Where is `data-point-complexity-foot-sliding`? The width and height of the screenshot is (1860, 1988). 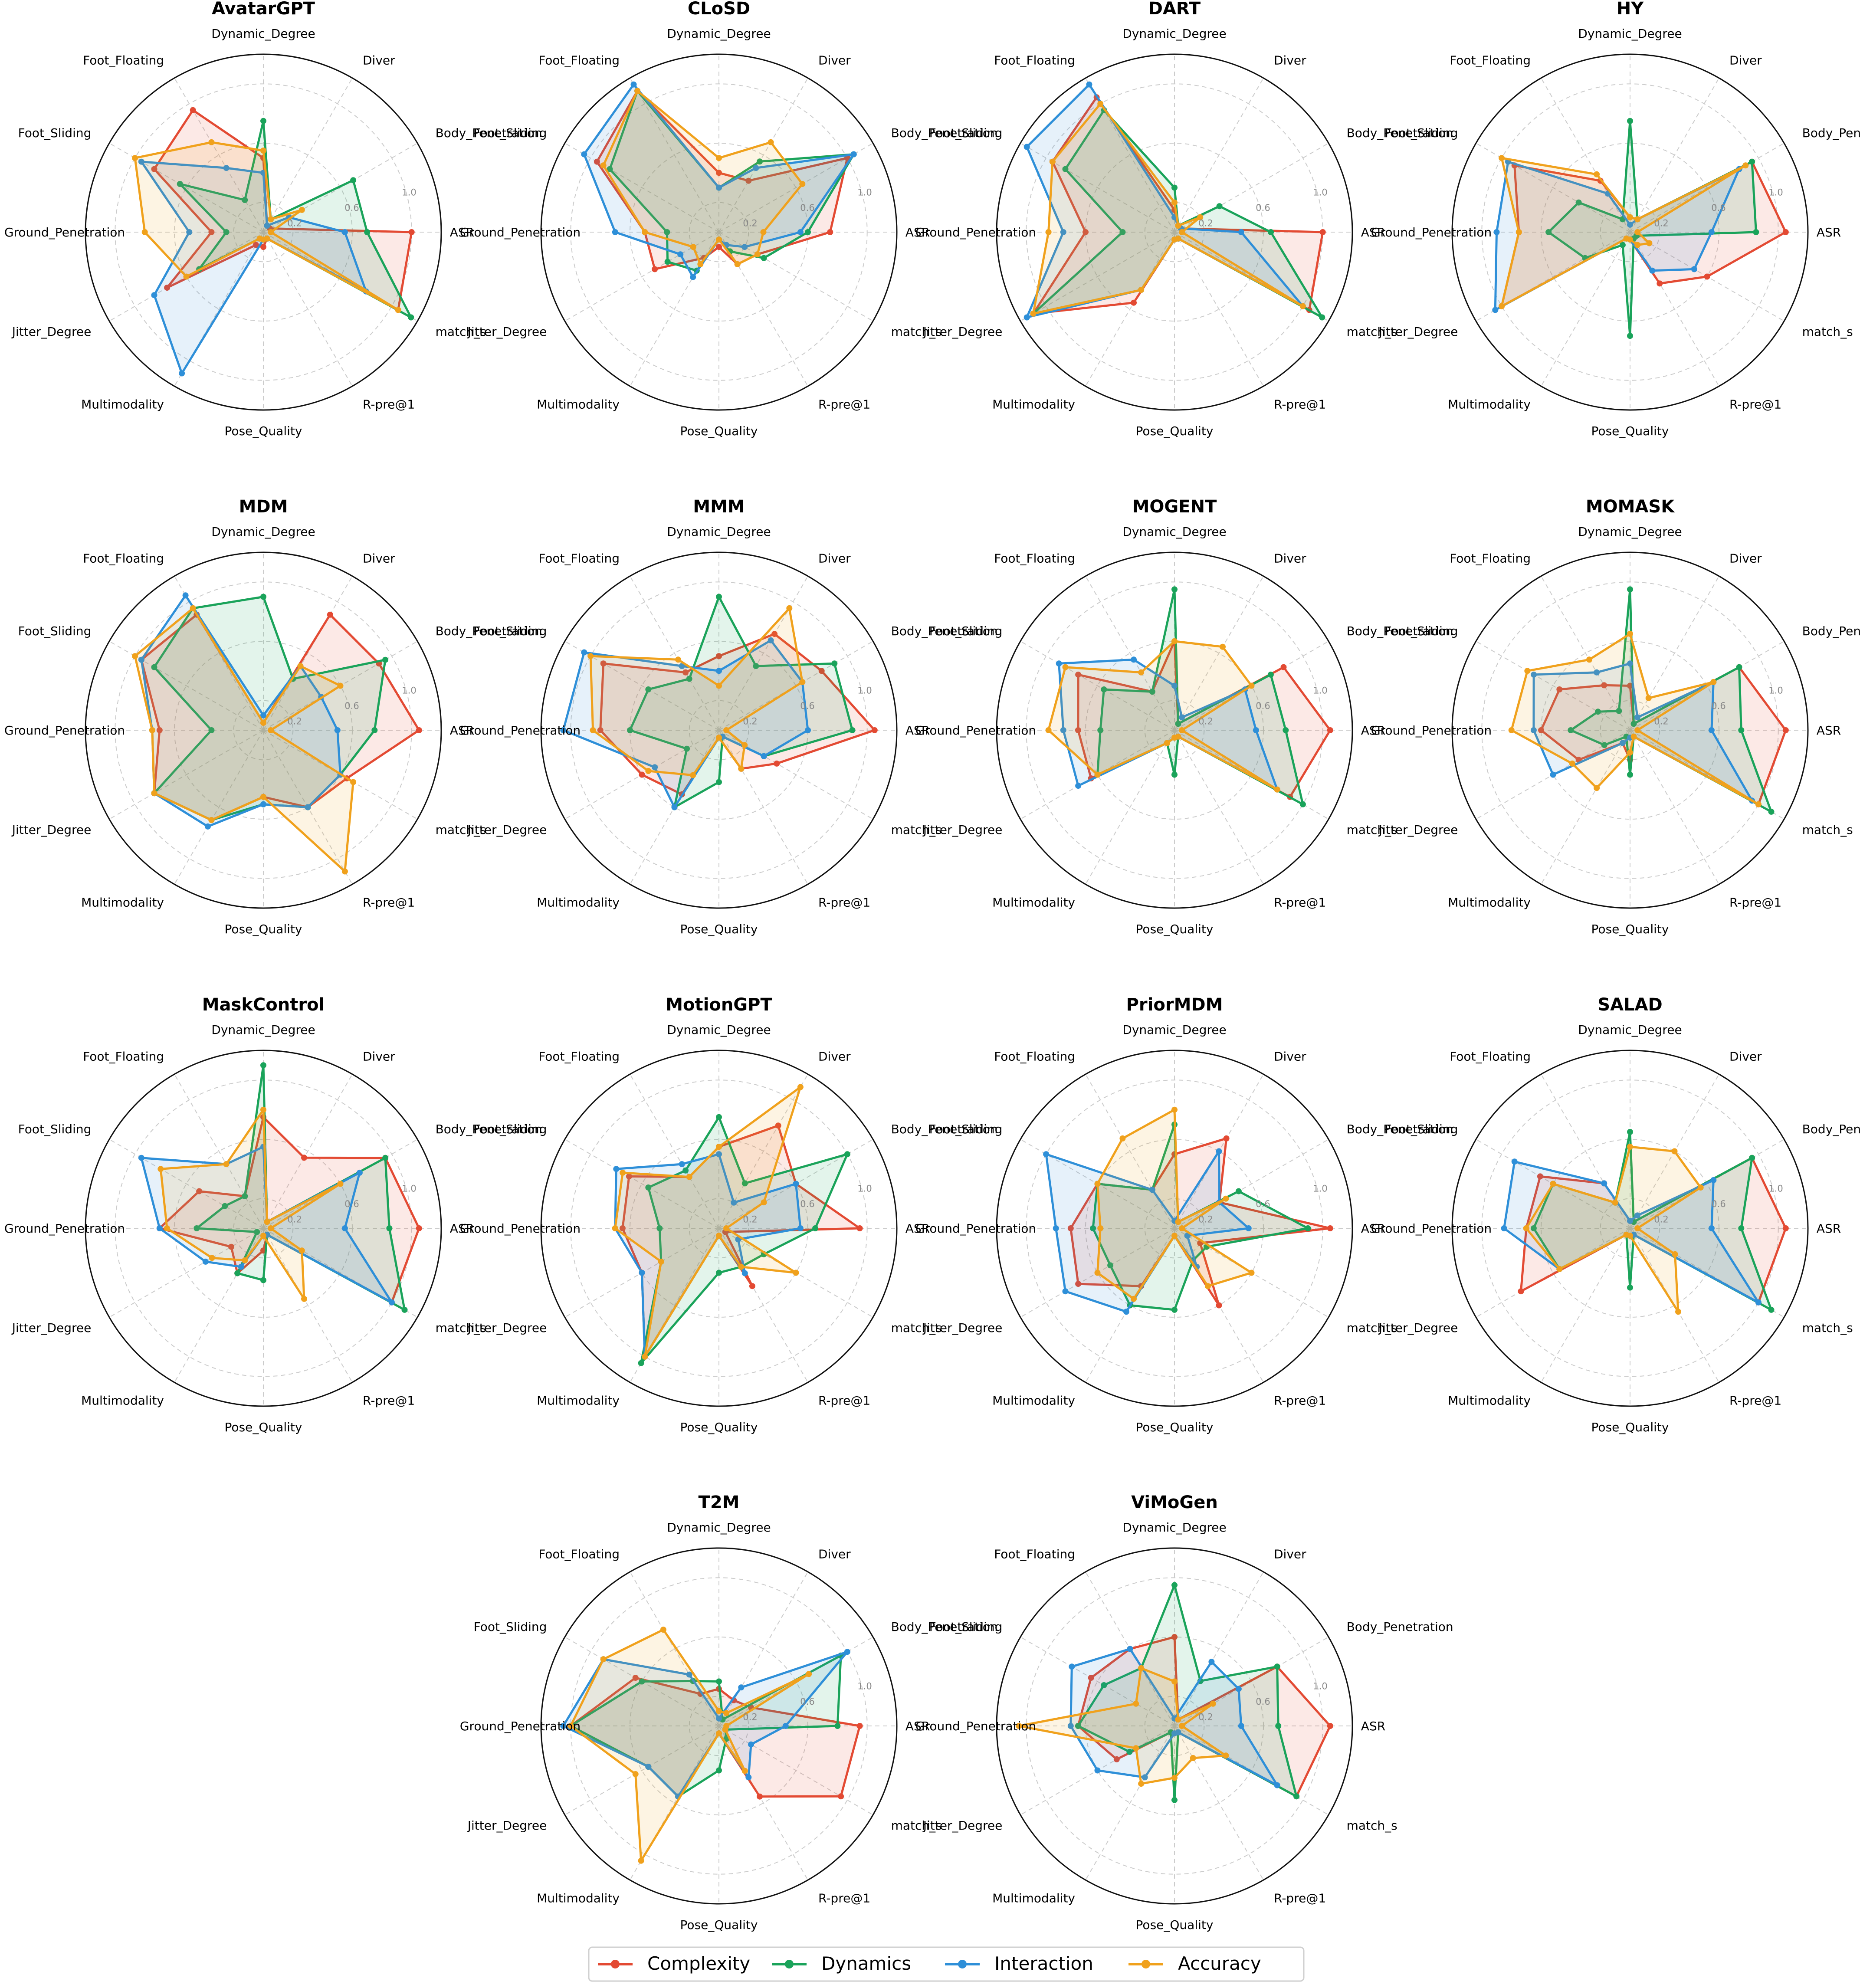 data-point-complexity-foot-sliding is located at coordinates (603, 663).